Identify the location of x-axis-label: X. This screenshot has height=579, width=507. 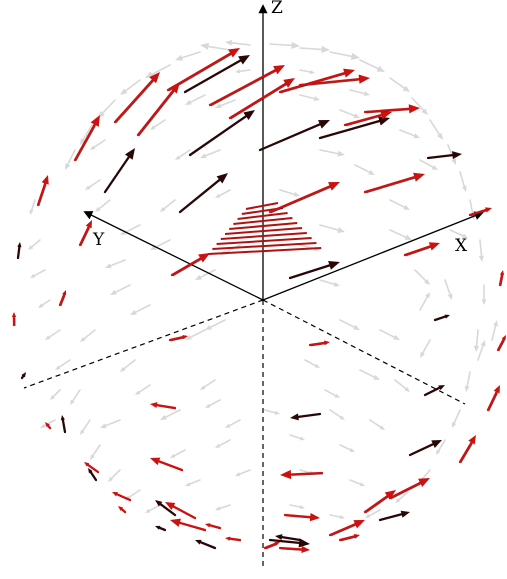
(461, 246).